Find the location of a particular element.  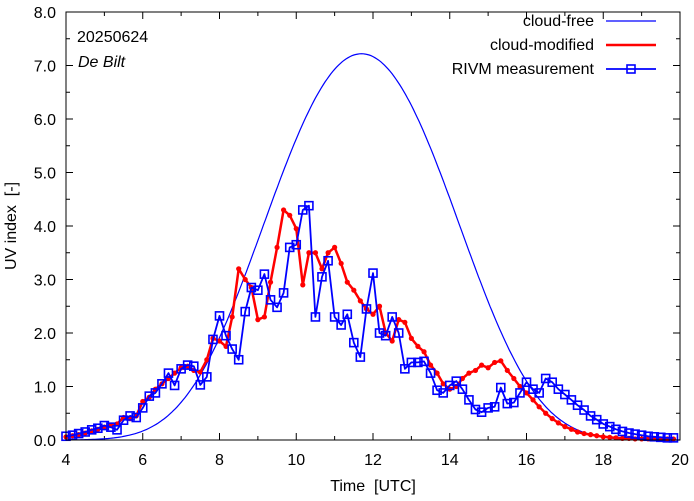

y-tick-label: 2.0 is located at coordinates (45, 334).